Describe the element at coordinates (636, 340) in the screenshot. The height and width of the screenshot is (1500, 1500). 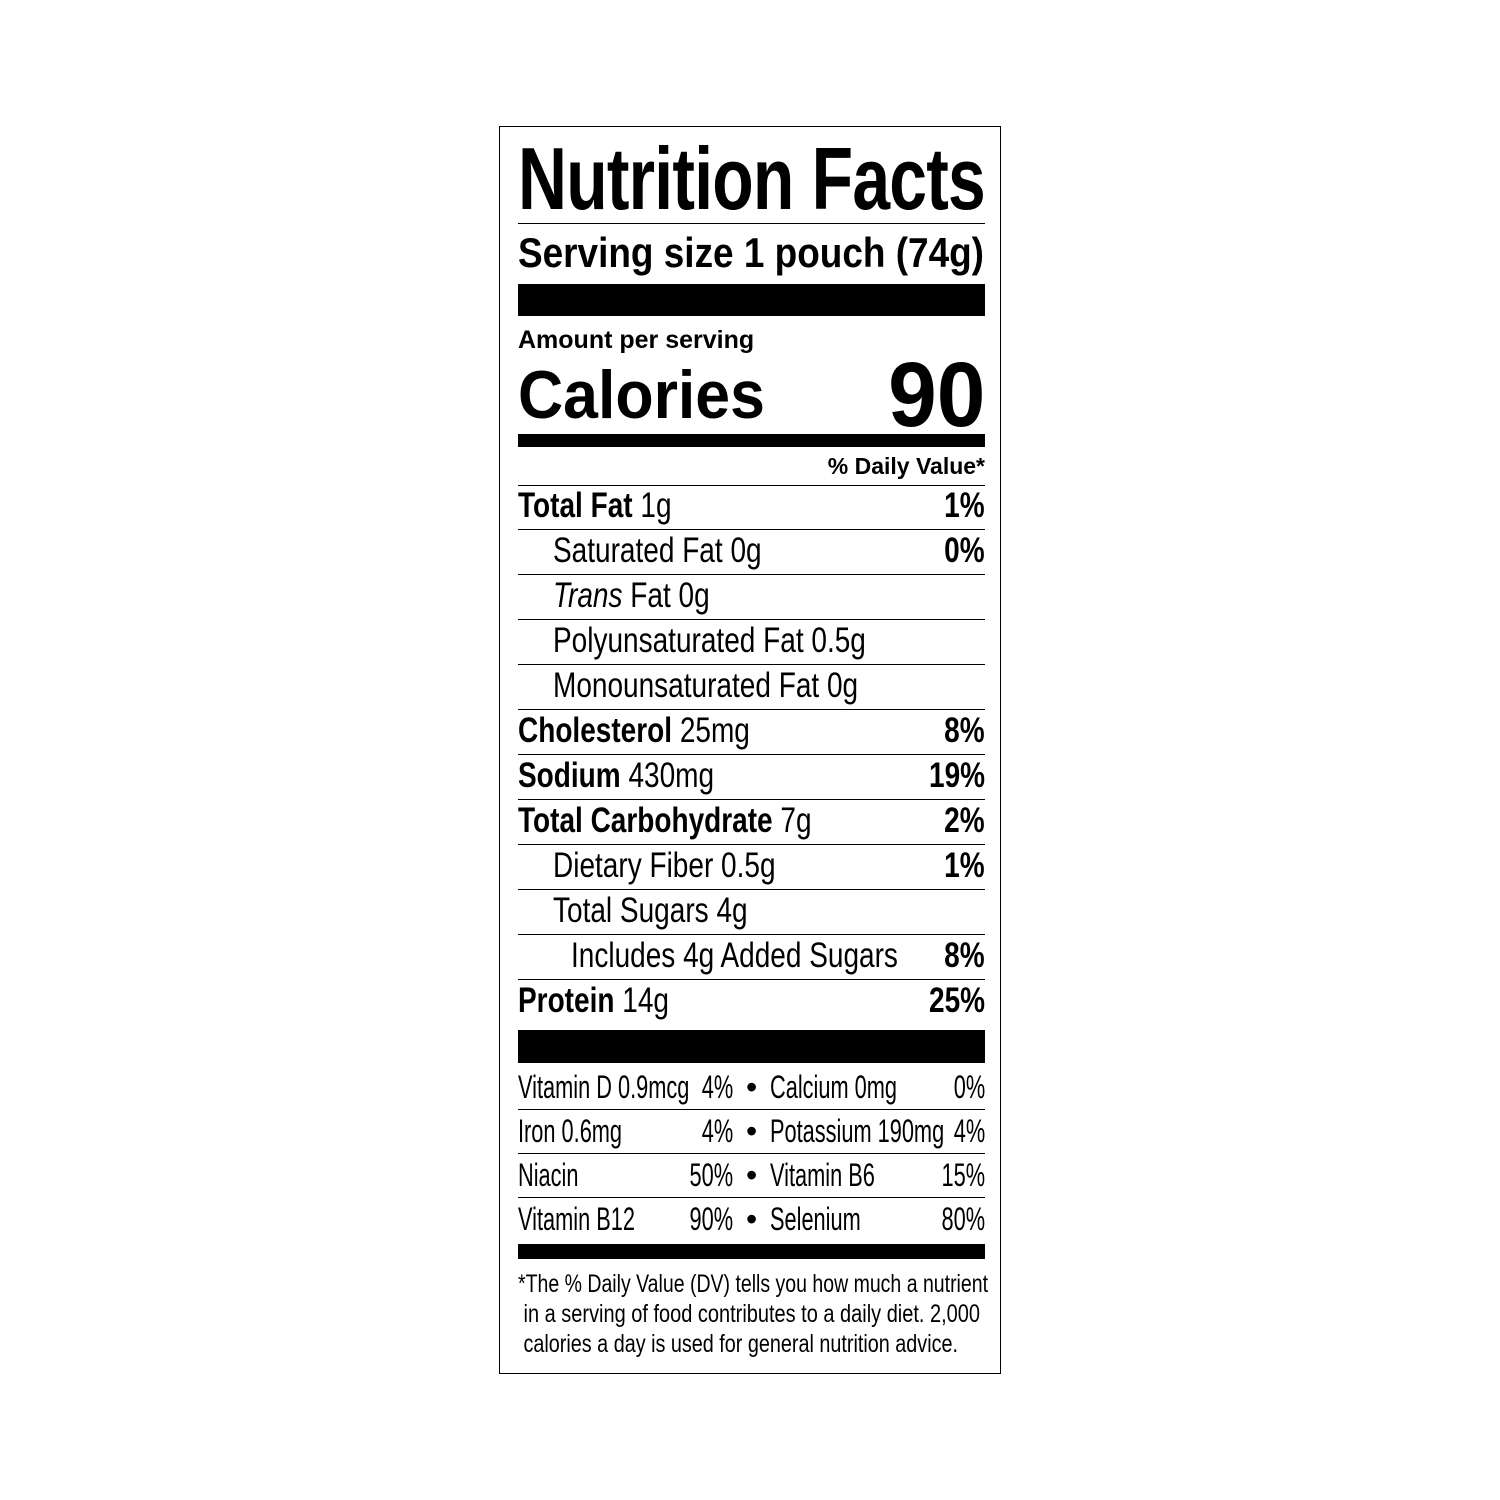
I see `amount-per-serving: Amount per serving` at that location.